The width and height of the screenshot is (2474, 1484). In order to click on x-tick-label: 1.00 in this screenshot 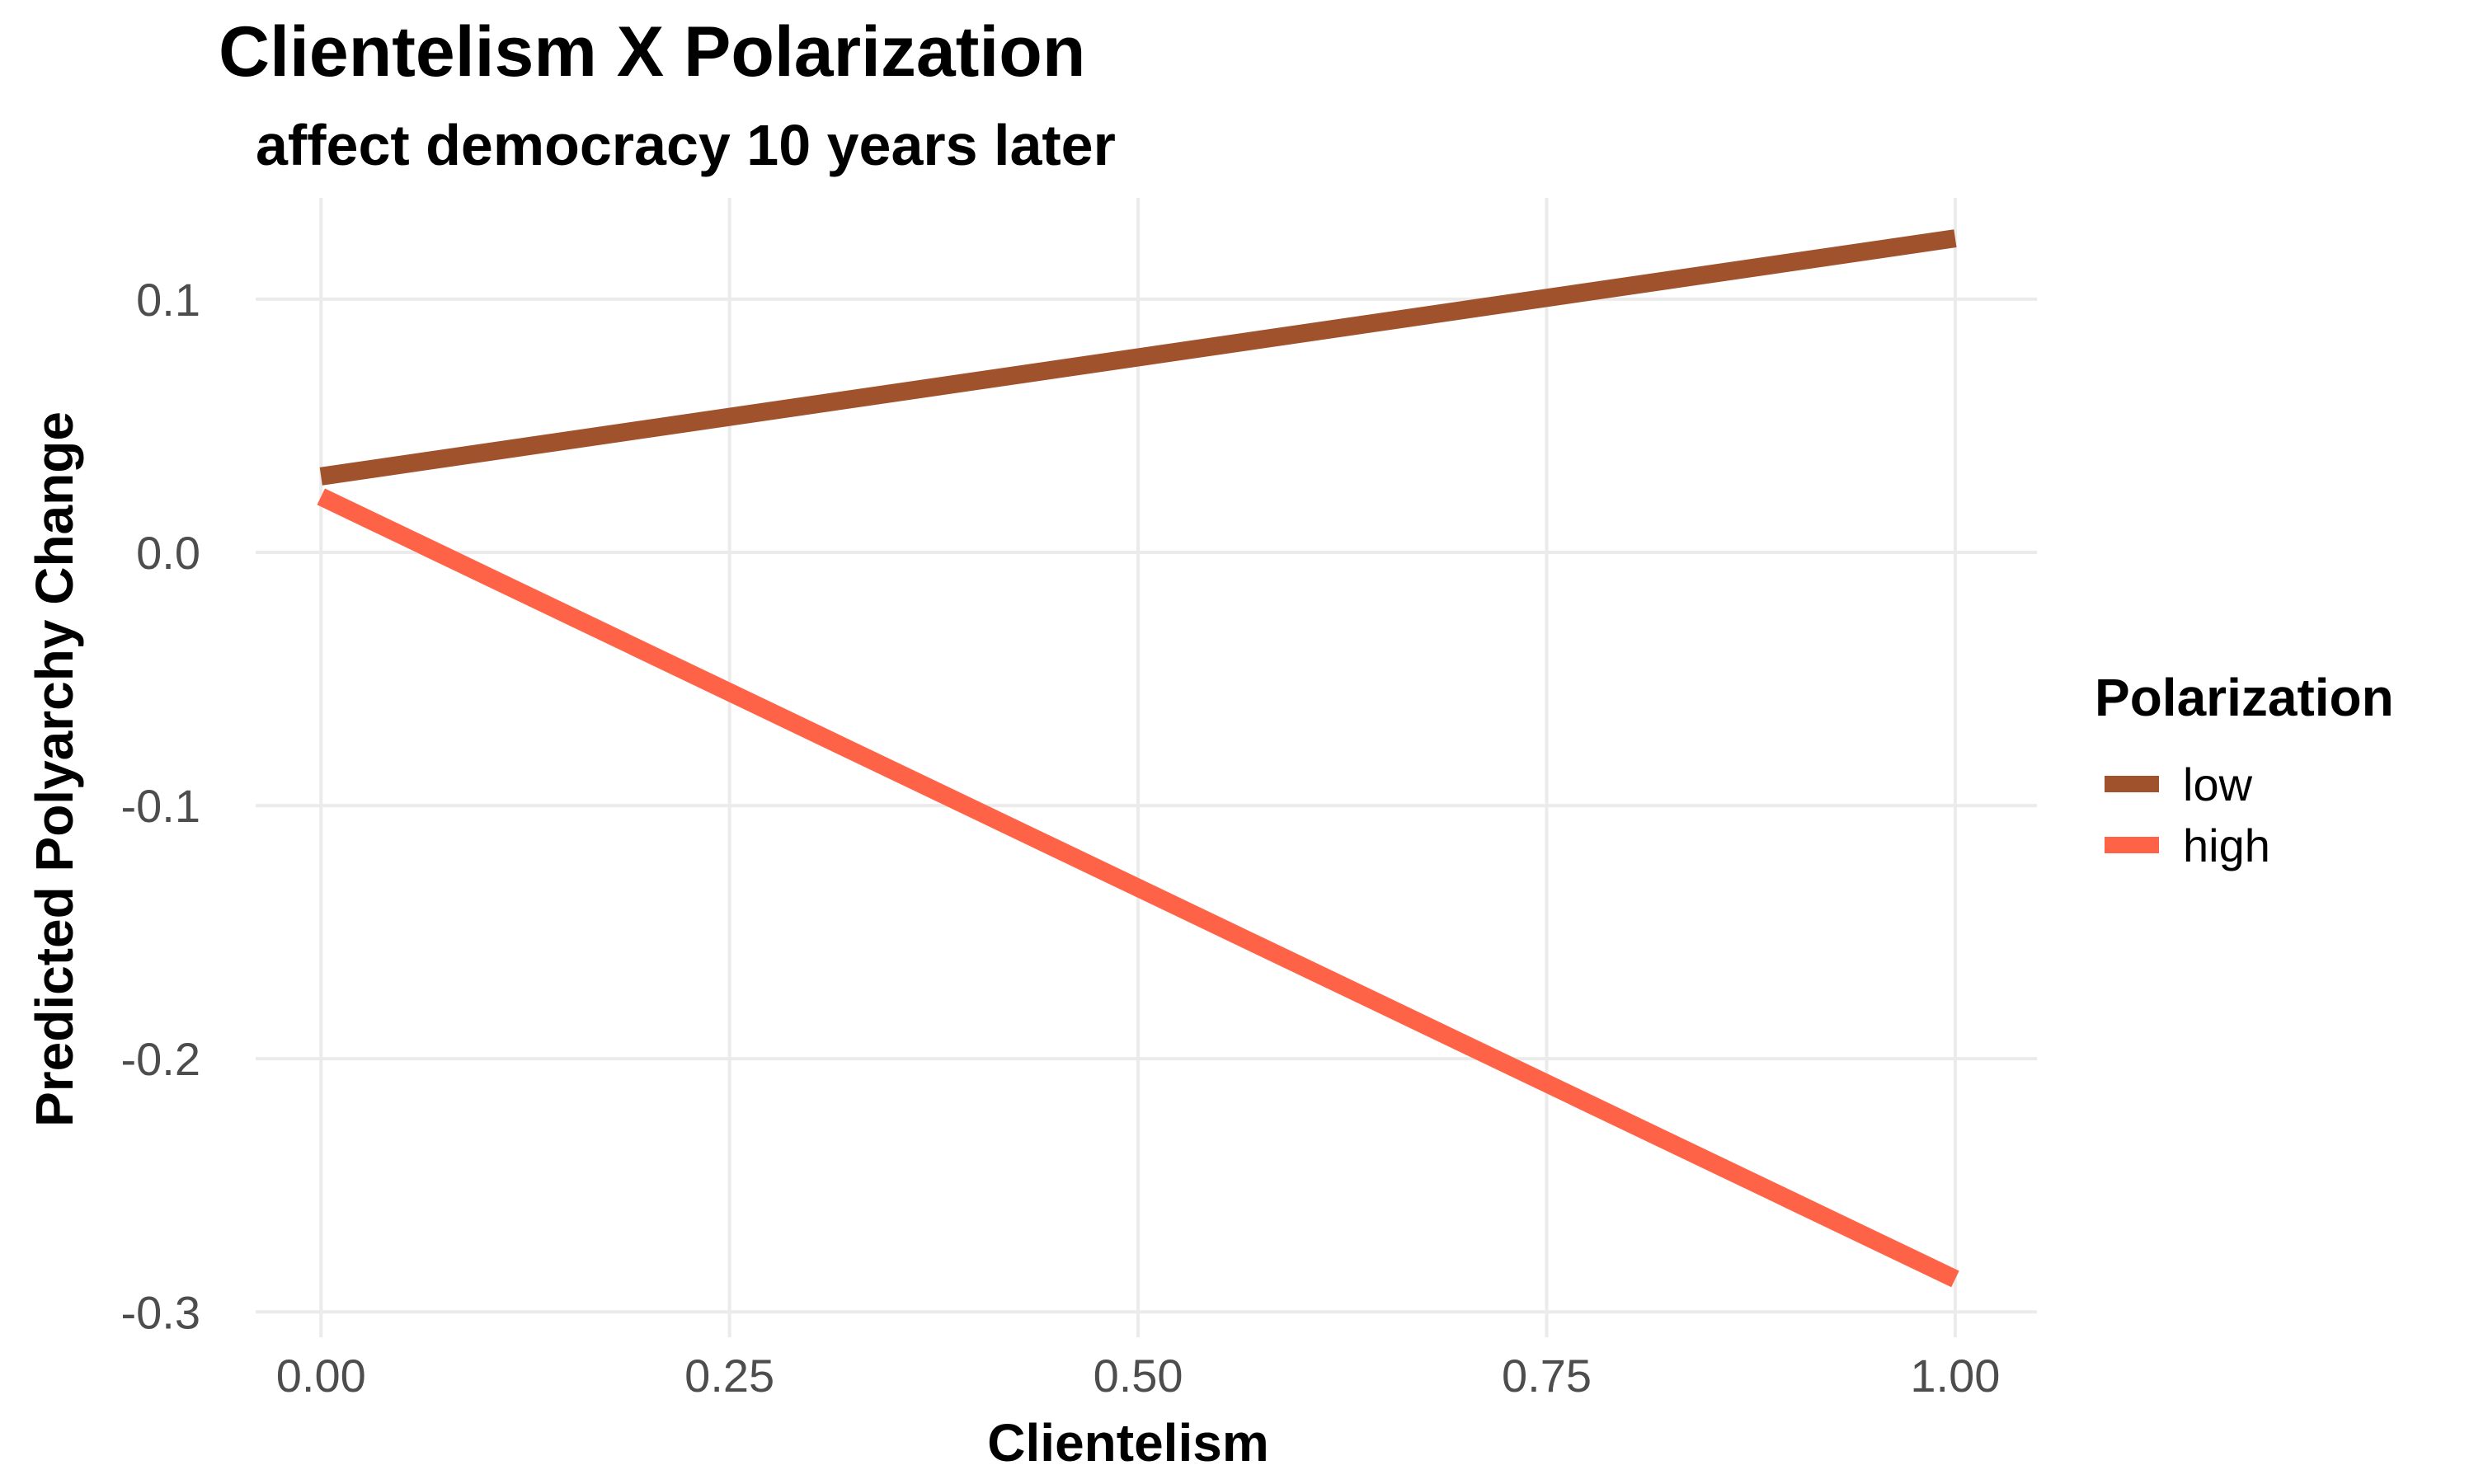, I will do `click(1955, 1376)`.